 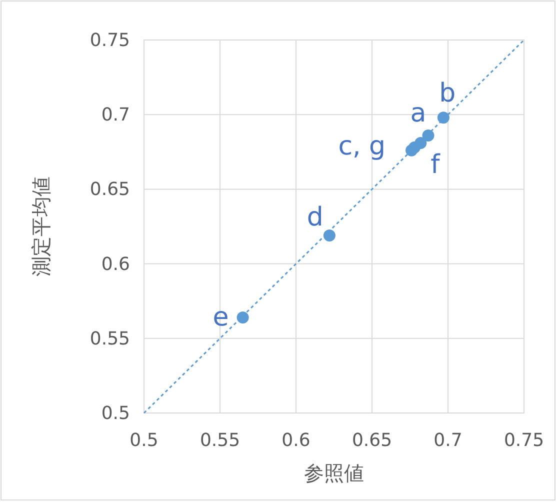 I want to click on x-tick-label: 0.55, so click(x=220, y=440).